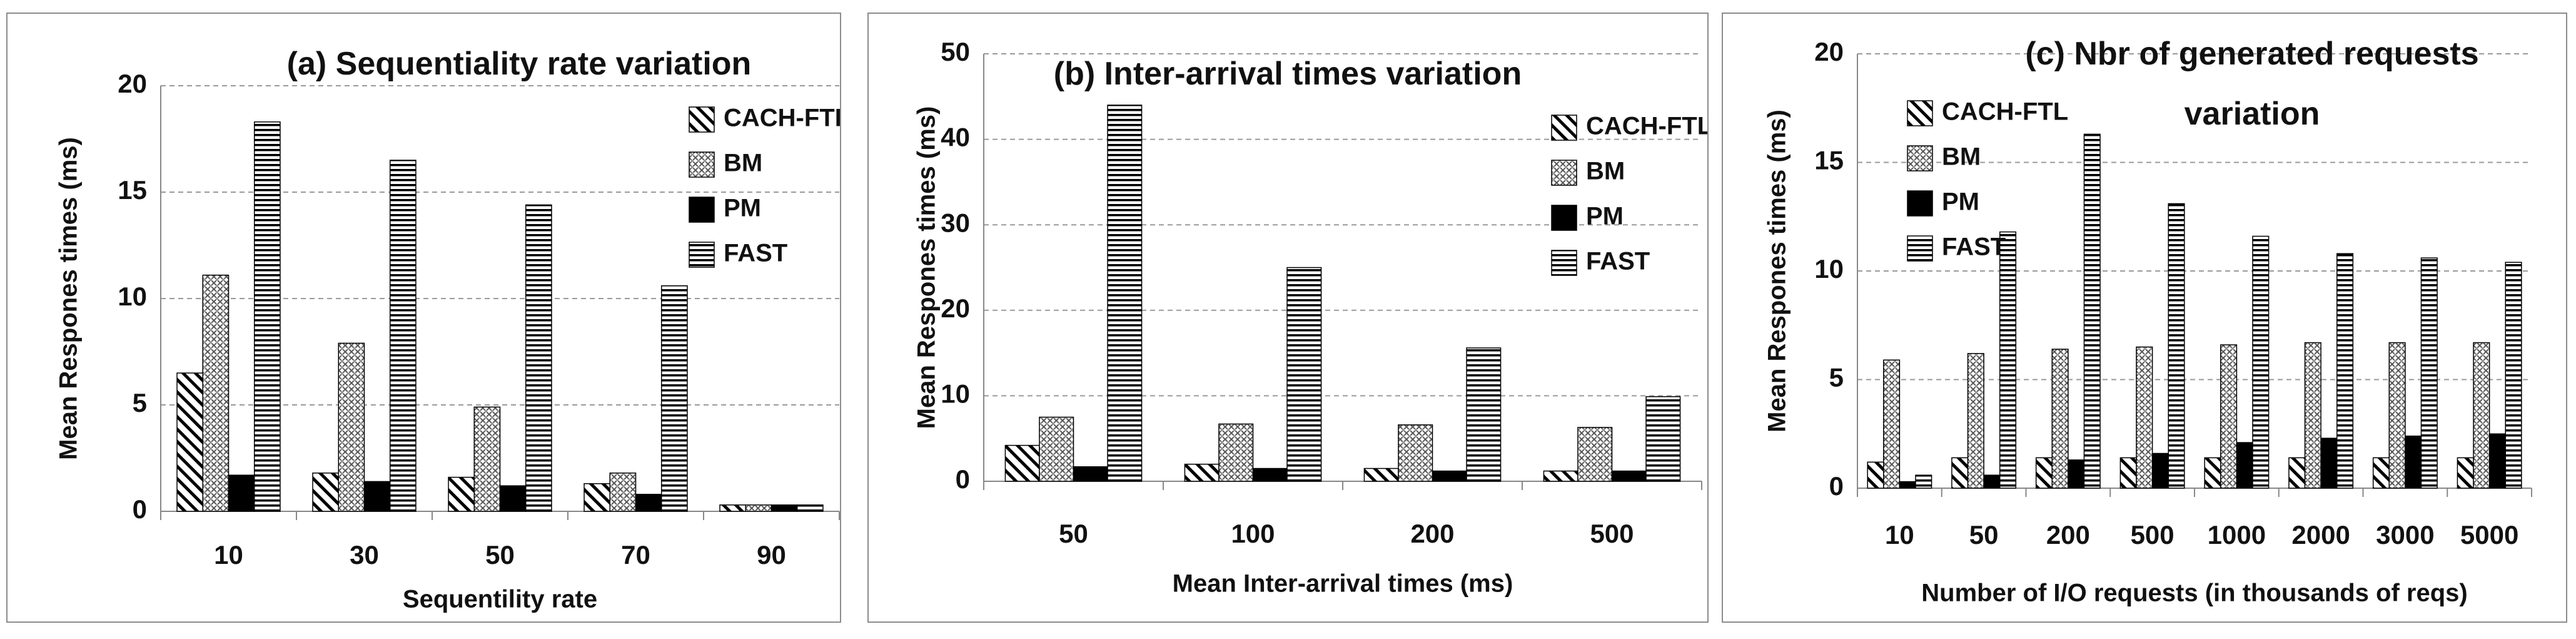 This screenshot has width=2576, height=639. I want to click on chart-title: (b) Inter-arrival times variation, so click(1288, 74).